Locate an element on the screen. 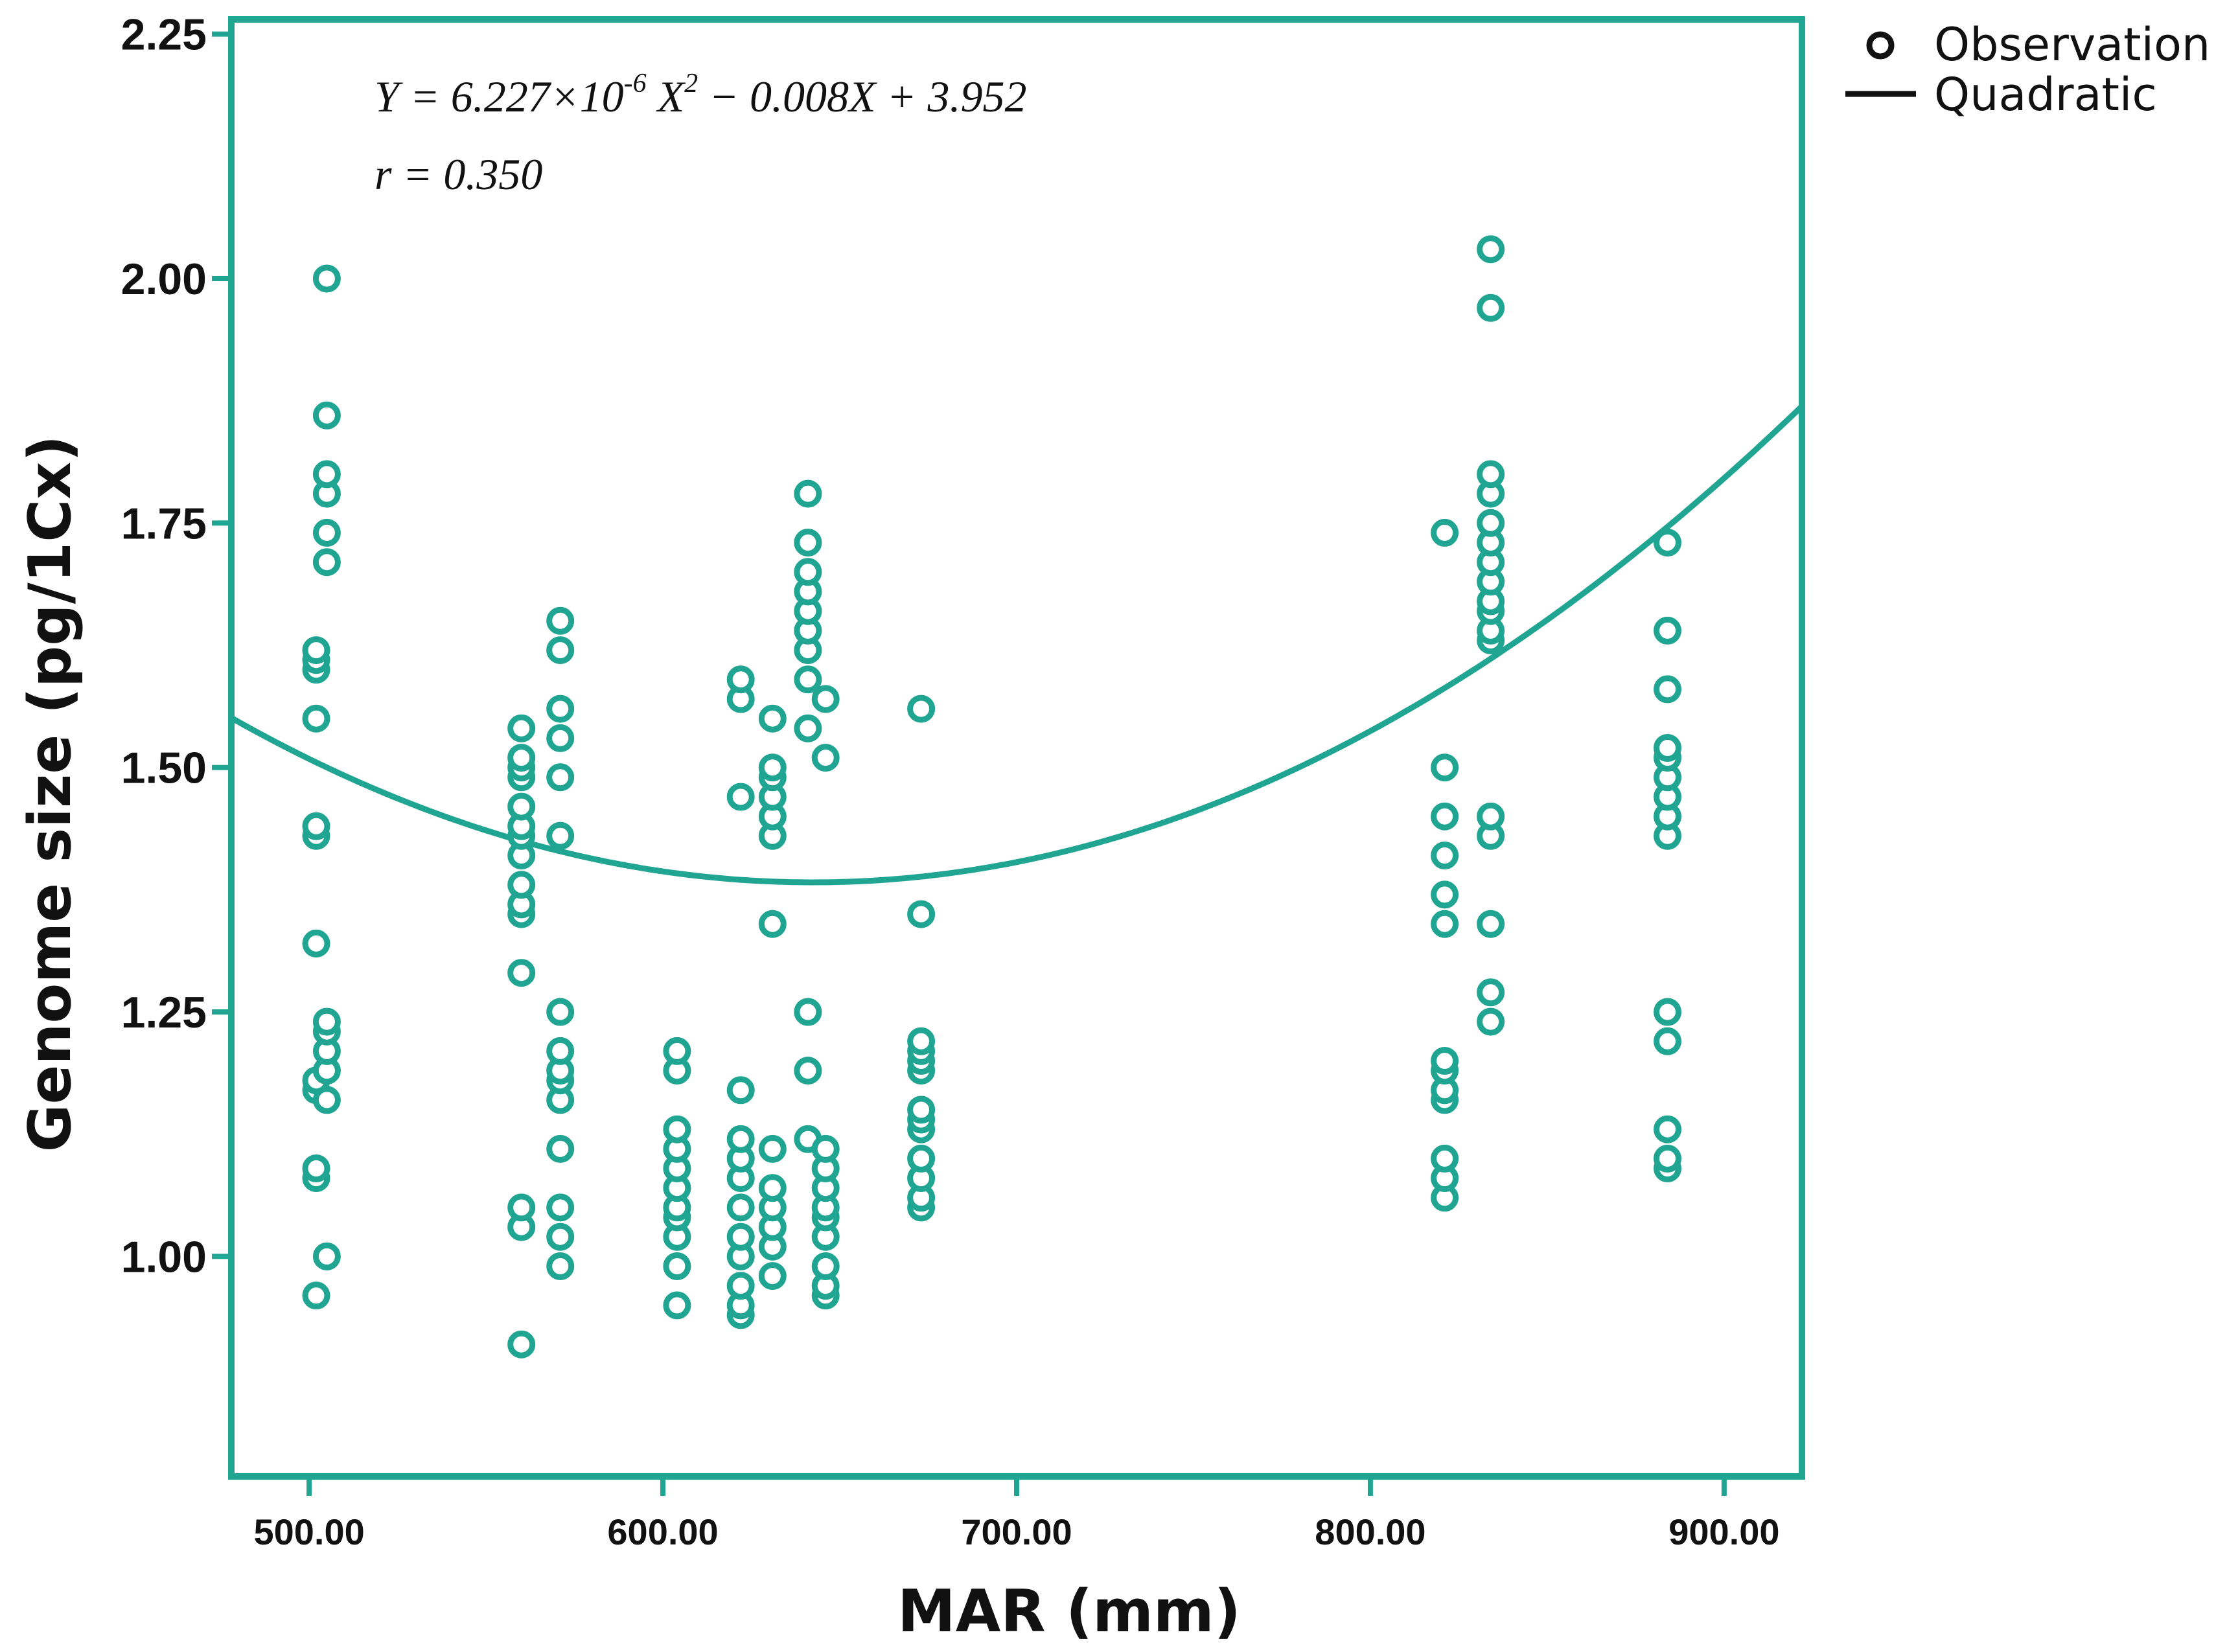  y-tick-label: 2.25 is located at coordinates (164, 35).